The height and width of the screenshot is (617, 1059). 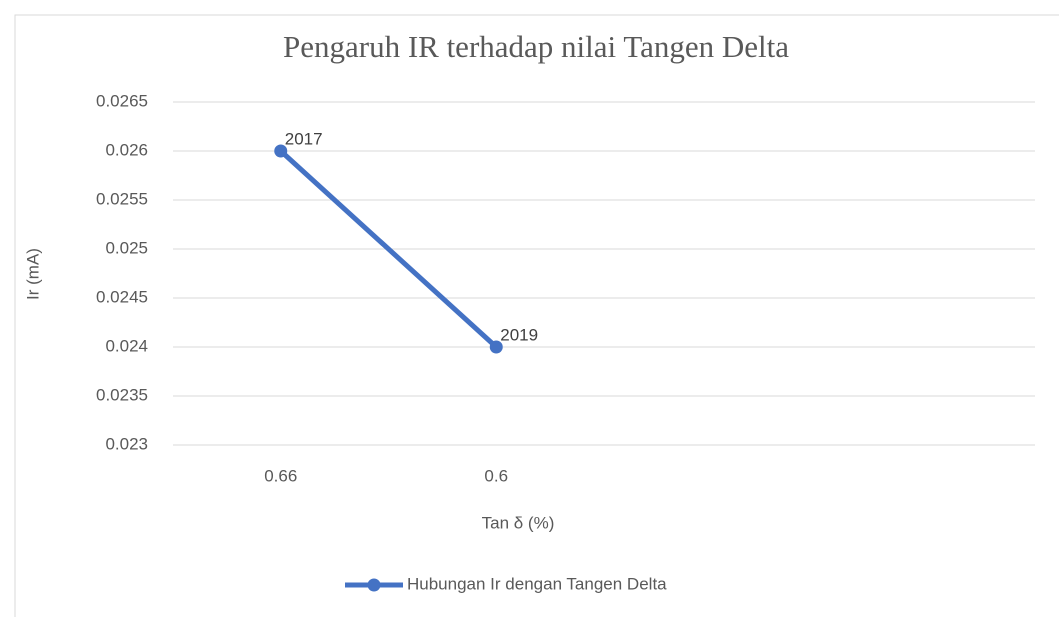 I want to click on legend-marker, so click(x=374, y=585).